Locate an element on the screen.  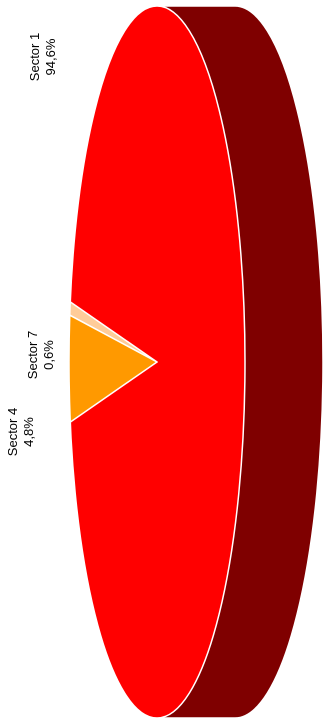
pie-labels: Sector 1 94,6% Sector 4 4,8% Sector 7 0,6% is located at coordinates (31, 244).